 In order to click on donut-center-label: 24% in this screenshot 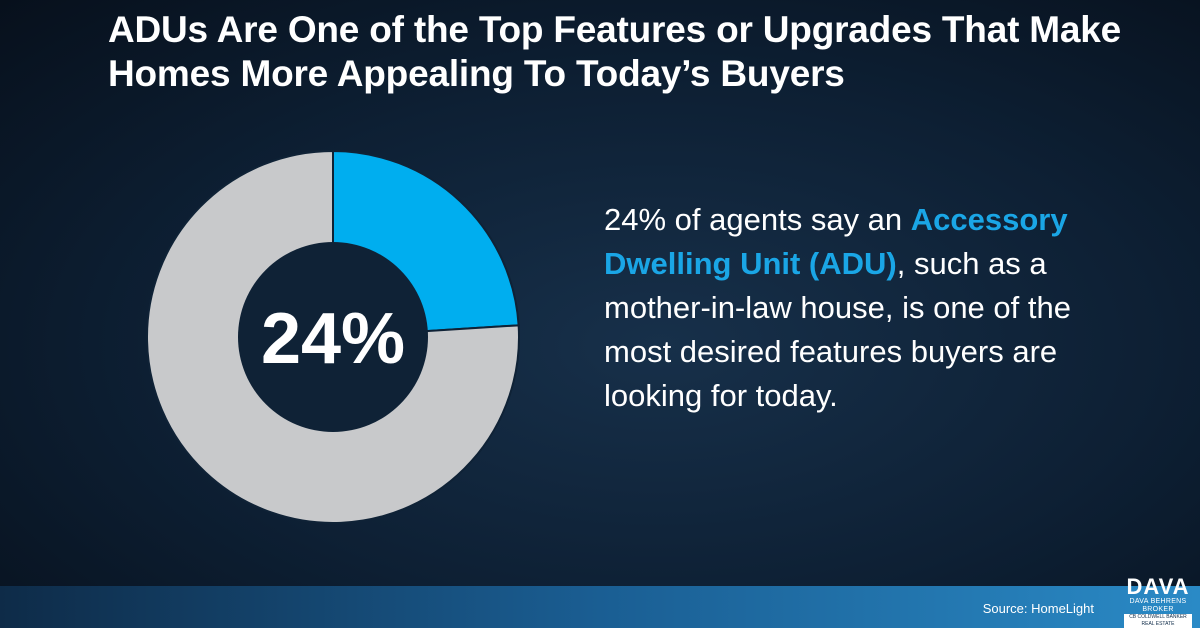, I will do `click(333, 339)`.